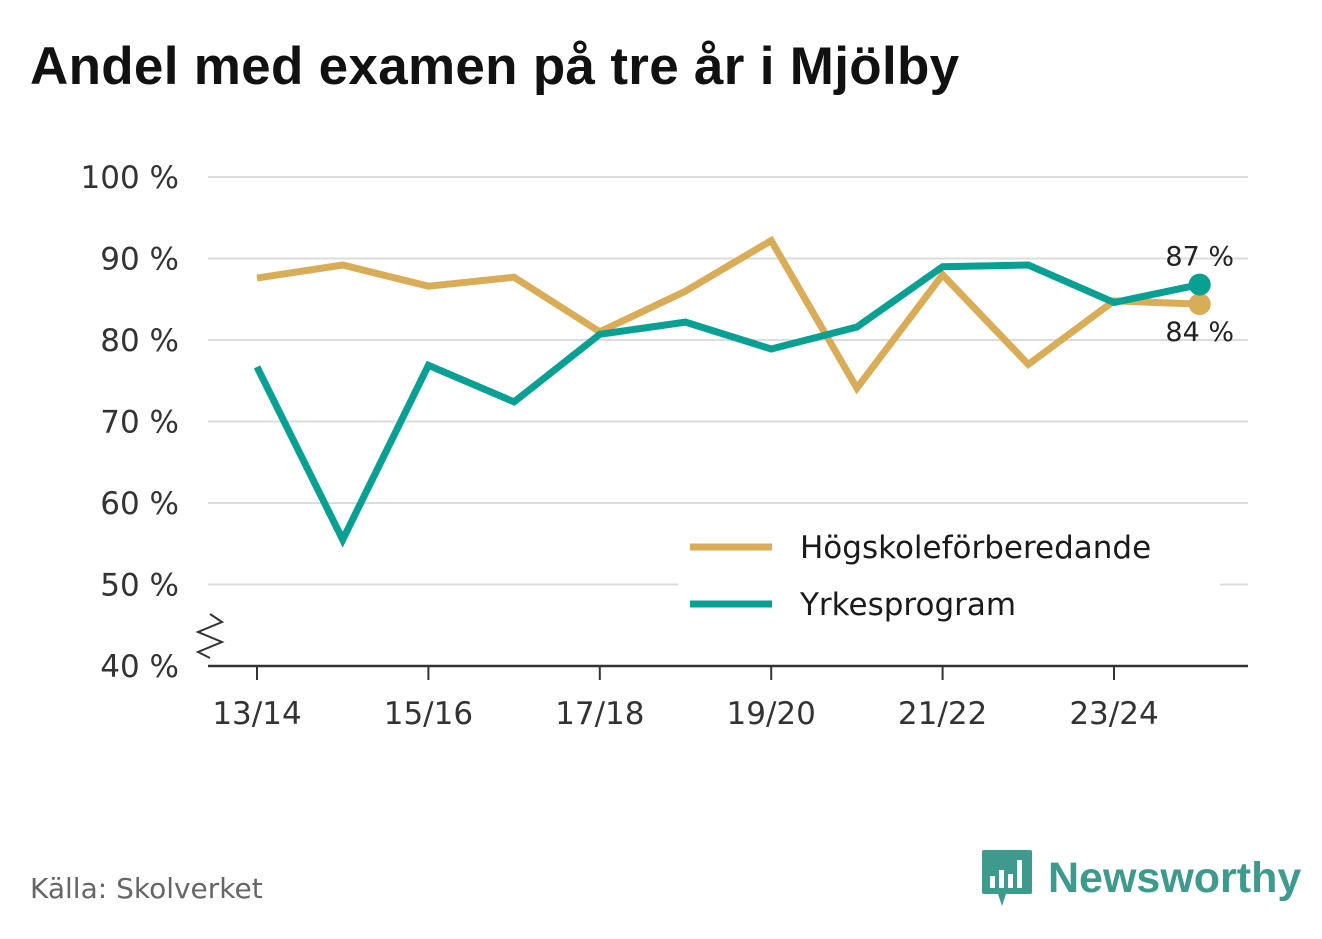 This screenshot has height=939, width=1322. What do you see at coordinates (139, 260) in the screenshot?
I see `y-tick-label: 90 %` at bounding box center [139, 260].